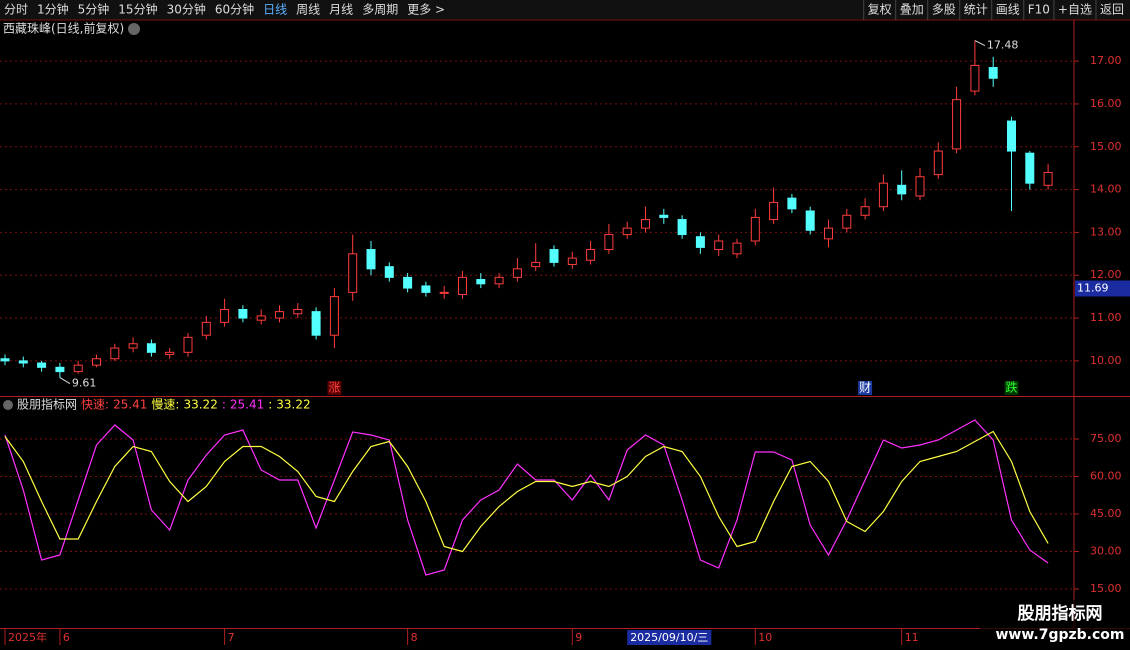  I want to click on legend-sep: :, so click(270, 405).